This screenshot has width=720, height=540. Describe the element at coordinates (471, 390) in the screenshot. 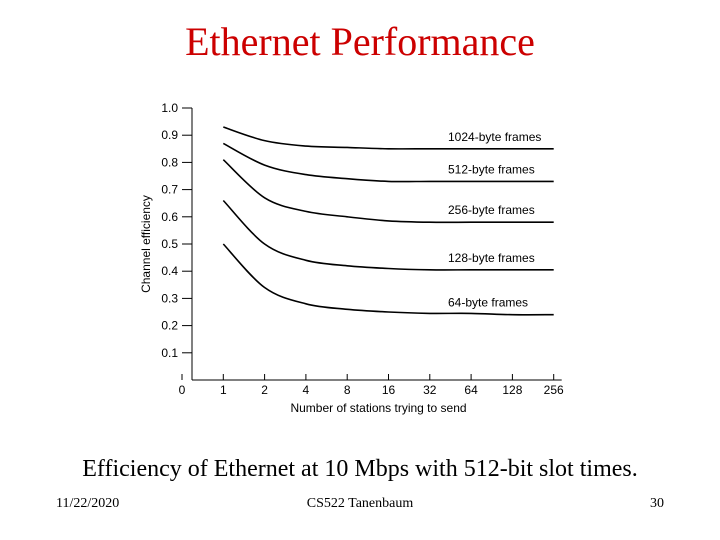

I see `x-tick-label: 64` at that location.